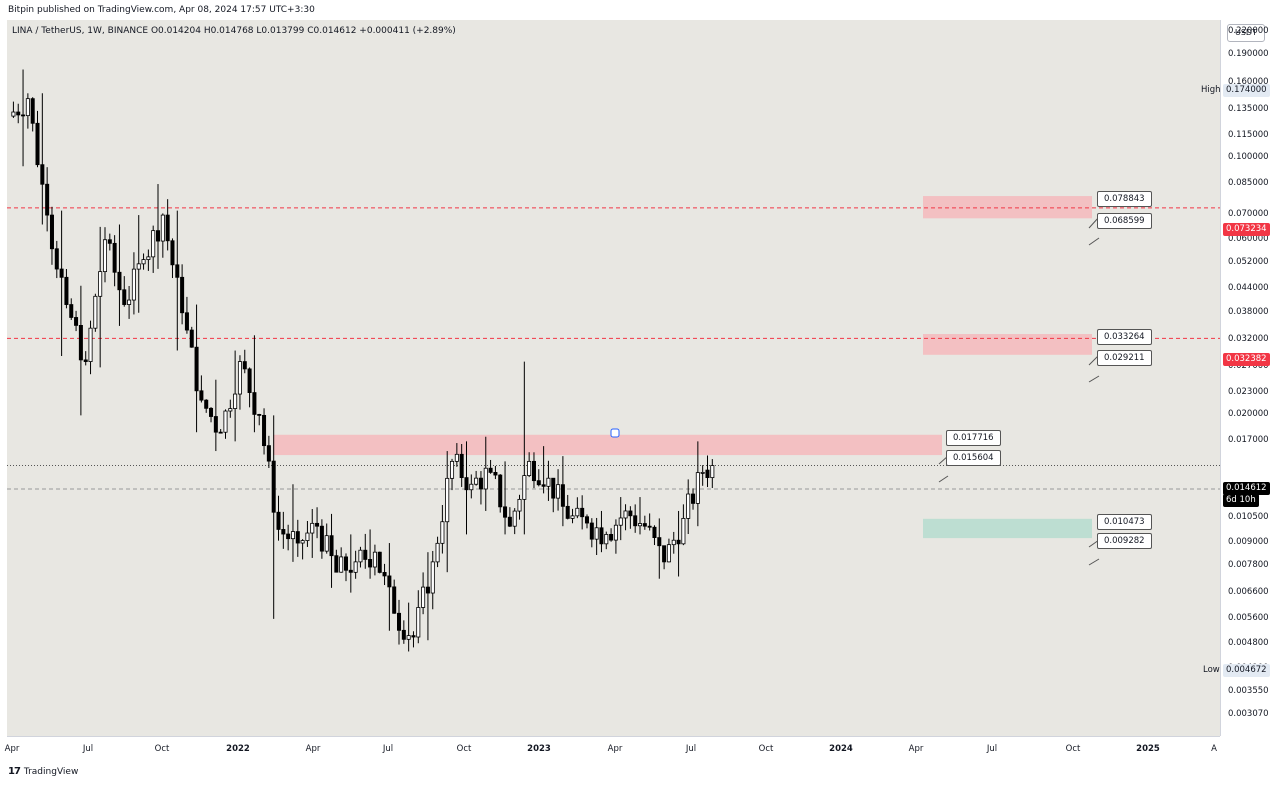 Image resolution: width=1280 pixels, height=785 pixels. What do you see at coordinates (1124, 358) in the screenshot?
I see `callout-mid-low: 0.029211` at bounding box center [1124, 358].